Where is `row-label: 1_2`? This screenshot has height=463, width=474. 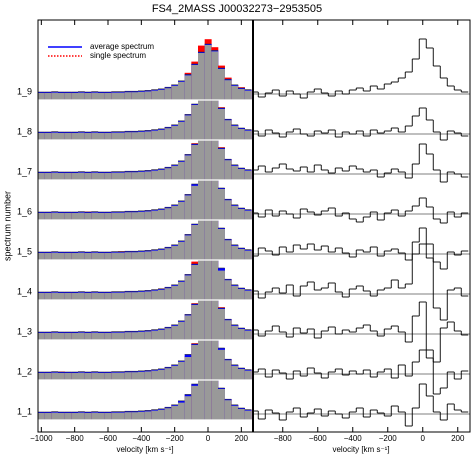
row-label: 1_2 is located at coordinates (24, 371).